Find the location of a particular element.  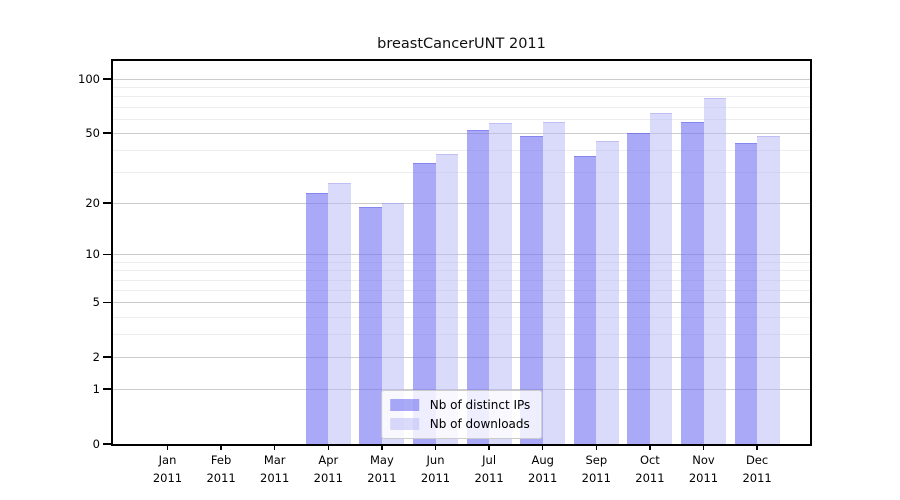

bar-distinct-ips-may-2011 is located at coordinates (370, 325).